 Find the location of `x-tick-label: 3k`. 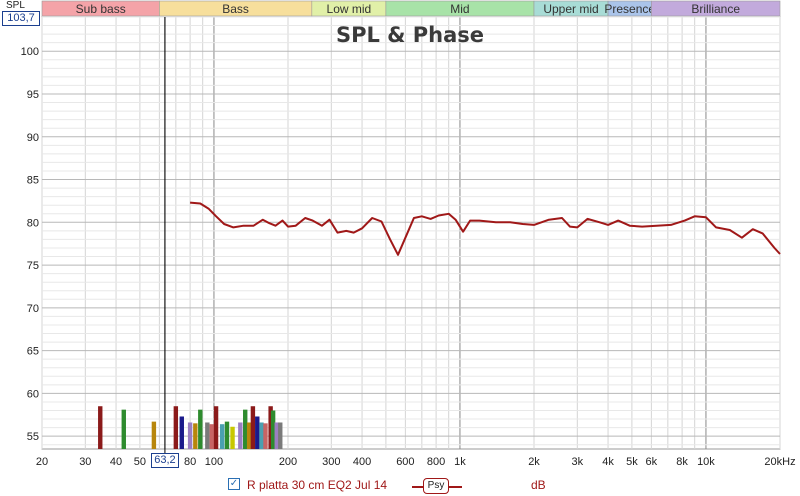

x-tick-label: 3k is located at coordinates (578, 462).